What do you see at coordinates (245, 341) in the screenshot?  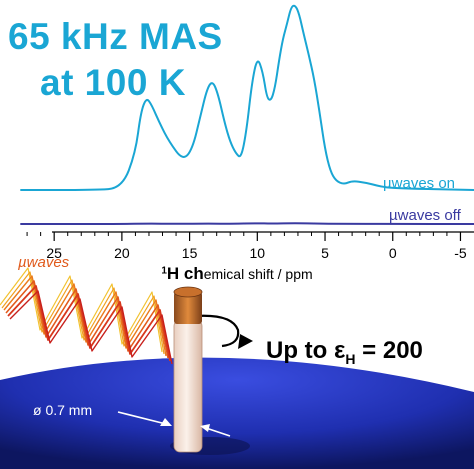 I see `rotation-arrow-head` at bounding box center [245, 341].